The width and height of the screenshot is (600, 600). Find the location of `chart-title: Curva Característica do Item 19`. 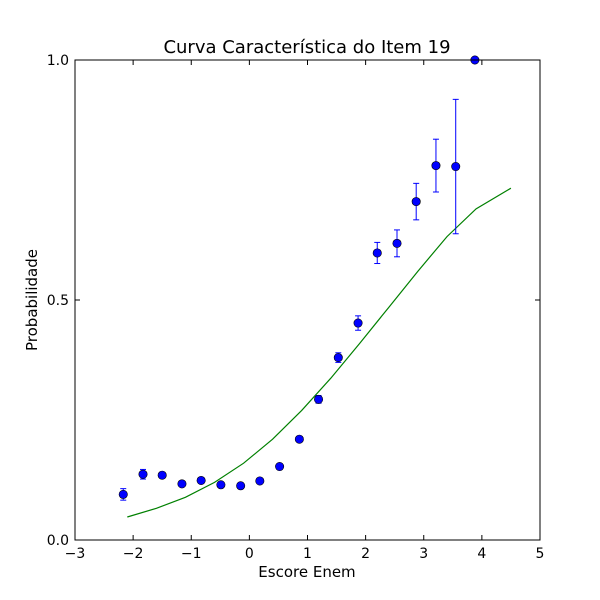

chart-title: Curva Característica do Item 19 is located at coordinates (306, 47).